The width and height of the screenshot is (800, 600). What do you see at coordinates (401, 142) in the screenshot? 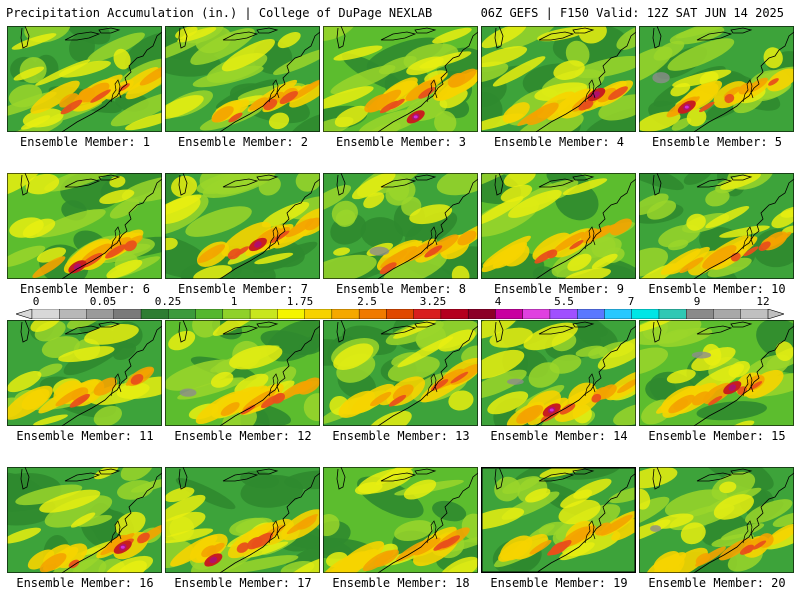
I see `ensemble-member-label: Ensemble Member: 3` at bounding box center [401, 142].